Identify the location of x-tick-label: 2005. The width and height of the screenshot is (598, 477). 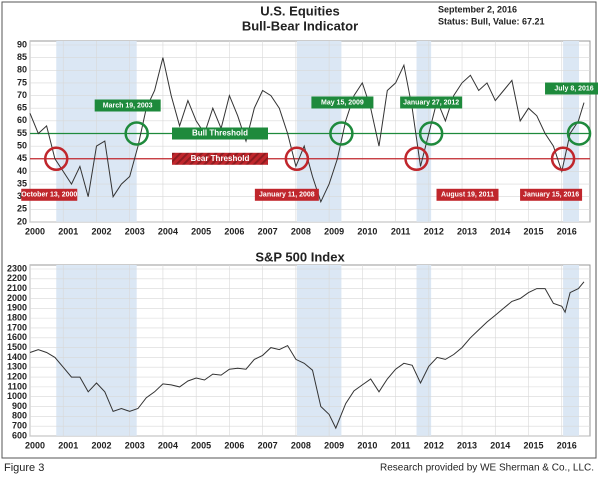
(201, 231).